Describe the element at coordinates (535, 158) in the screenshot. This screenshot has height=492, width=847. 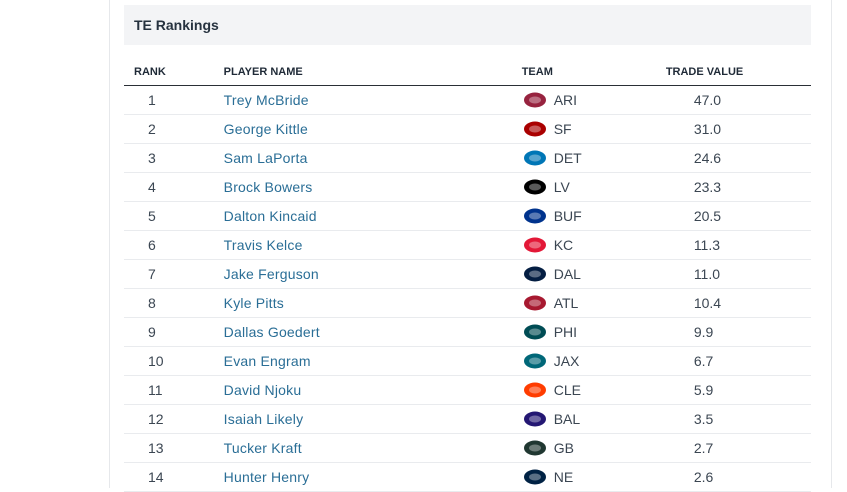
I see `lions-logo-icon` at that location.